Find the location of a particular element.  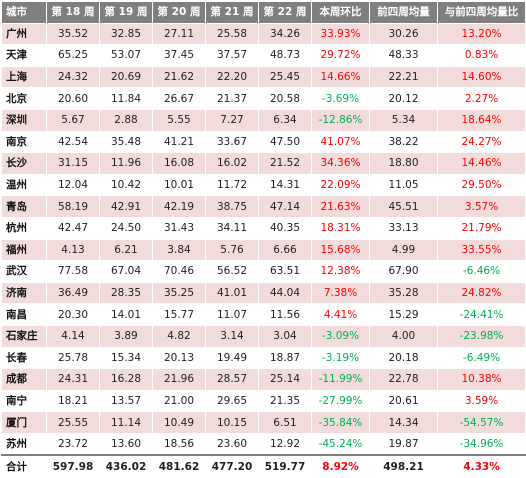

col-header-avg4: 前四周均量 is located at coordinates (403, 12).